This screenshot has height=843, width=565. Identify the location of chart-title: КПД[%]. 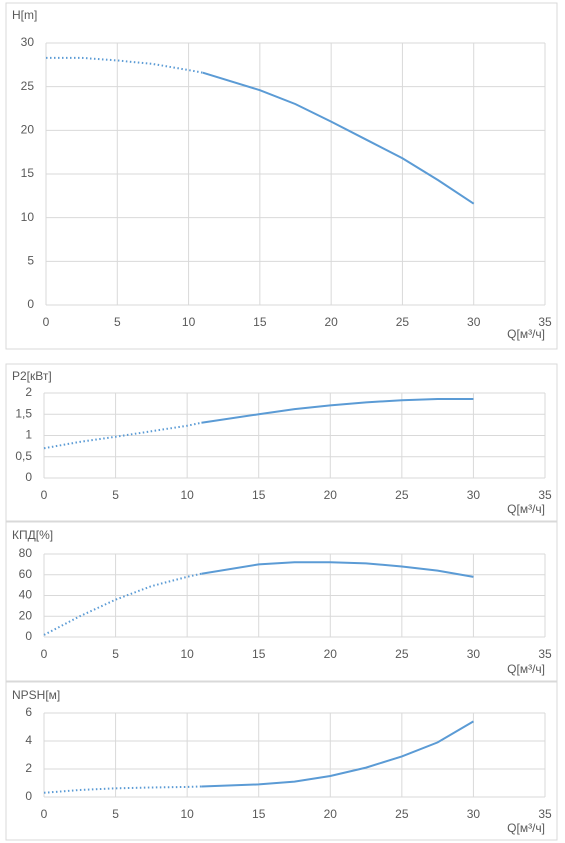
(32, 535).